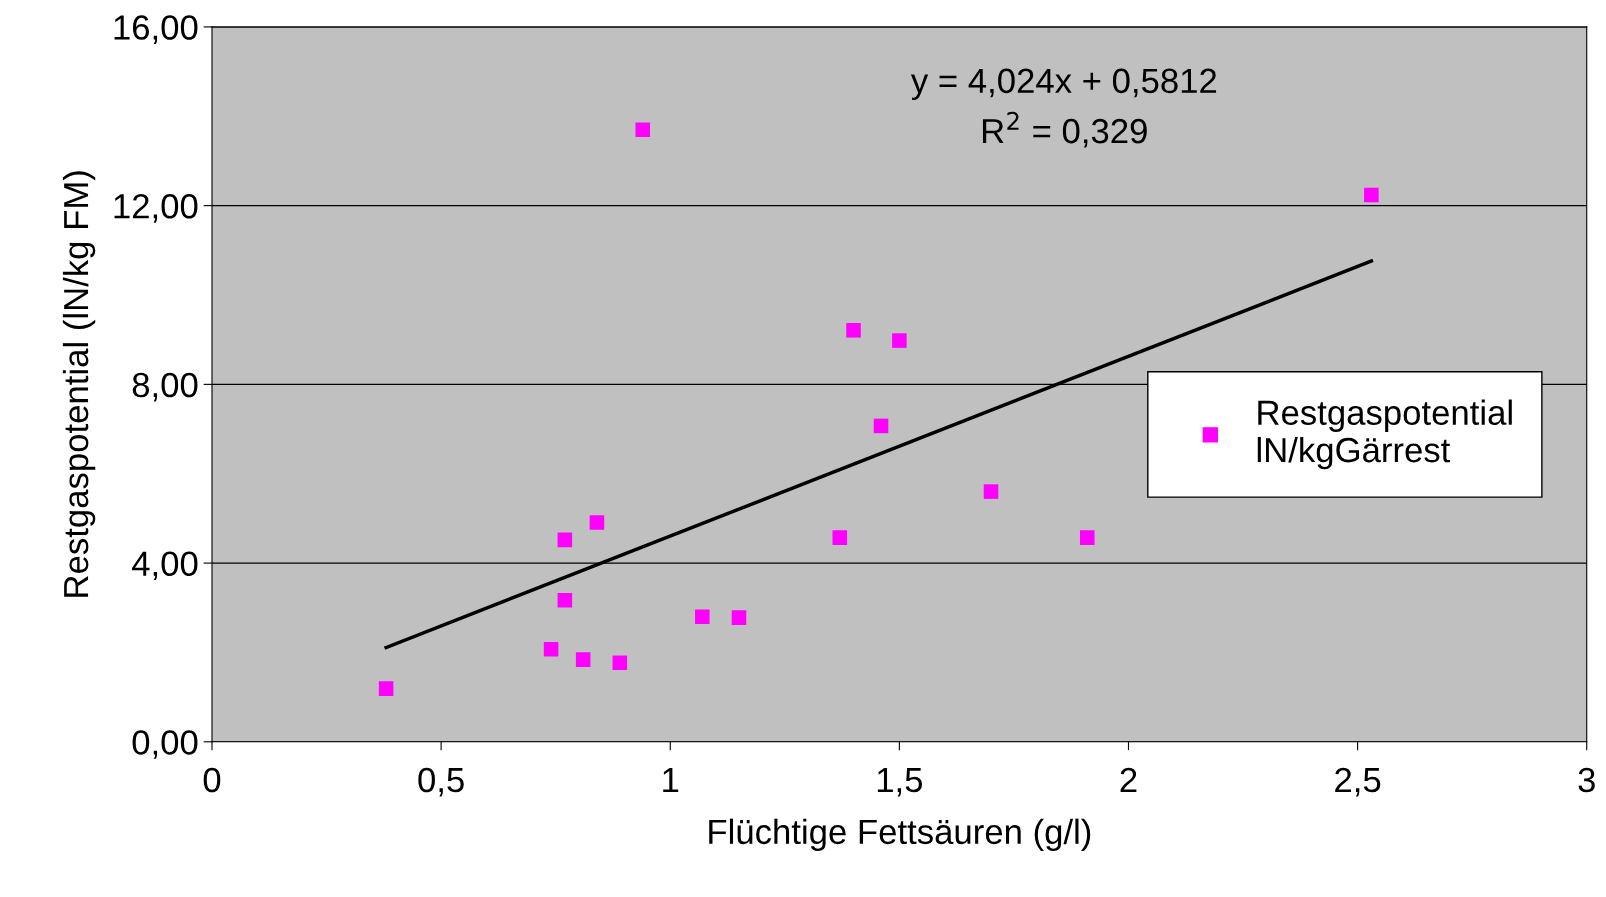 The image size is (1606, 897). Describe the element at coordinates (165, 387) in the screenshot. I see `y-tick-label: 8,00` at that location.